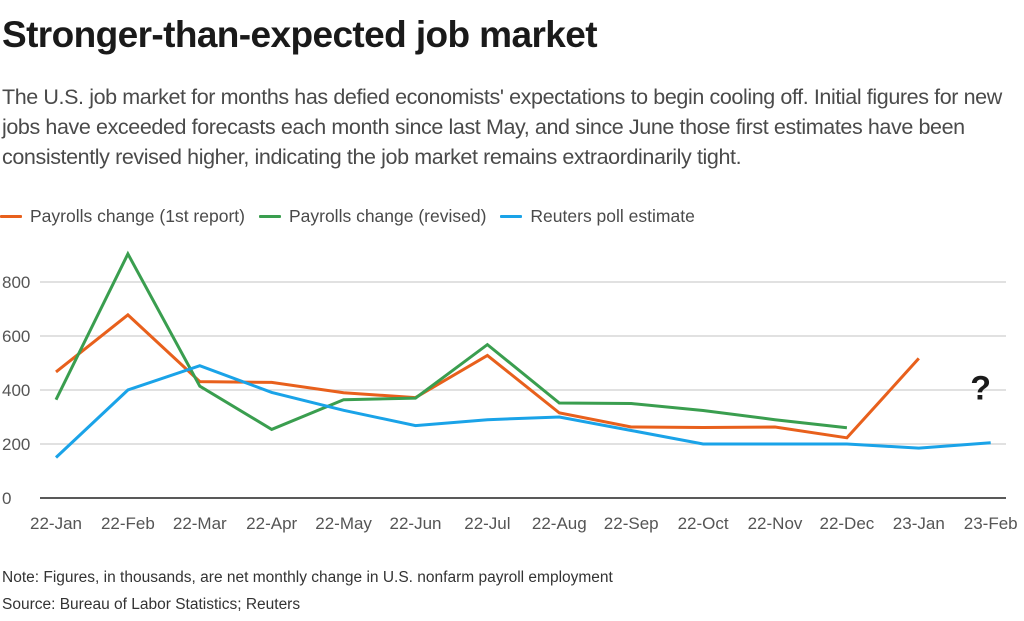 The image size is (1024, 621). What do you see at coordinates (612, 216) in the screenshot?
I see `legend-label-poll: Reuters poll estimate` at bounding box center [612, 216].